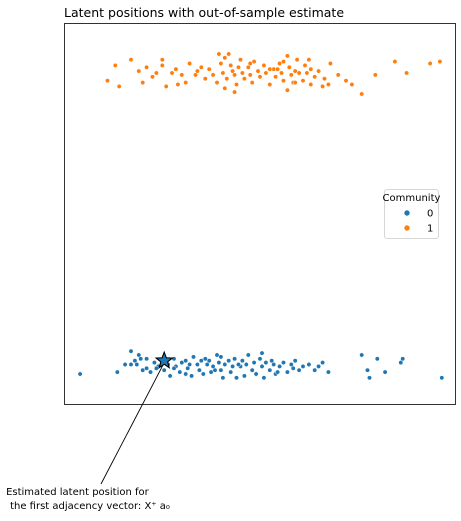 Image resolution: width=461 pixels, height=521 pixels. Describe the element at coordinates (430, 229) in the screenshot. I see `legend-label-community-1: 1` at that location.